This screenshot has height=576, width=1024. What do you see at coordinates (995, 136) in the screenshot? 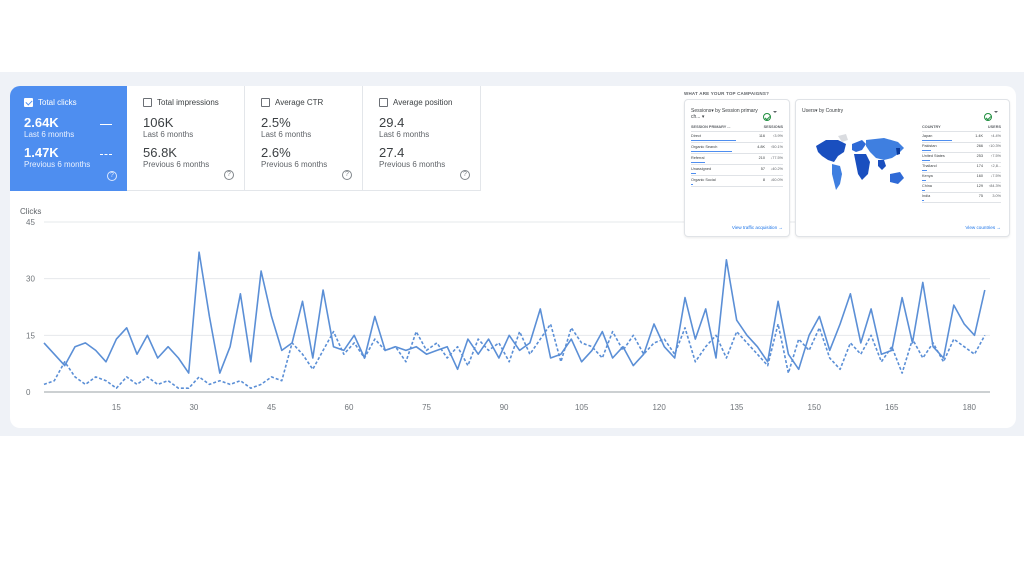
I see `row-change: ↑4.4%` at bounding box center [995, 136].